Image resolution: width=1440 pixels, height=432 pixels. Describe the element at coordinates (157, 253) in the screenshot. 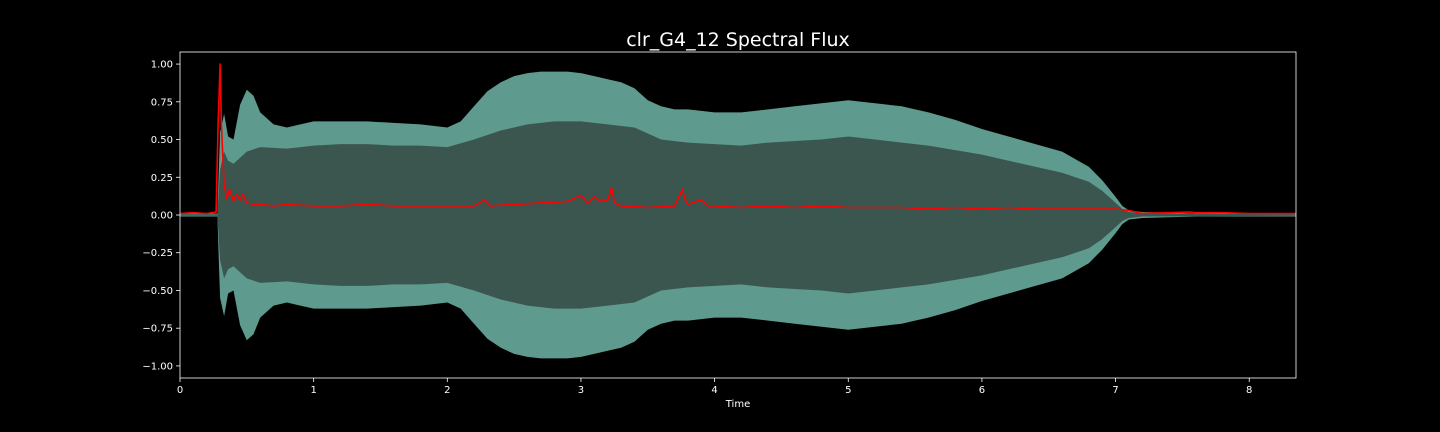

I see `y-tick-label: −0.25` at that location.